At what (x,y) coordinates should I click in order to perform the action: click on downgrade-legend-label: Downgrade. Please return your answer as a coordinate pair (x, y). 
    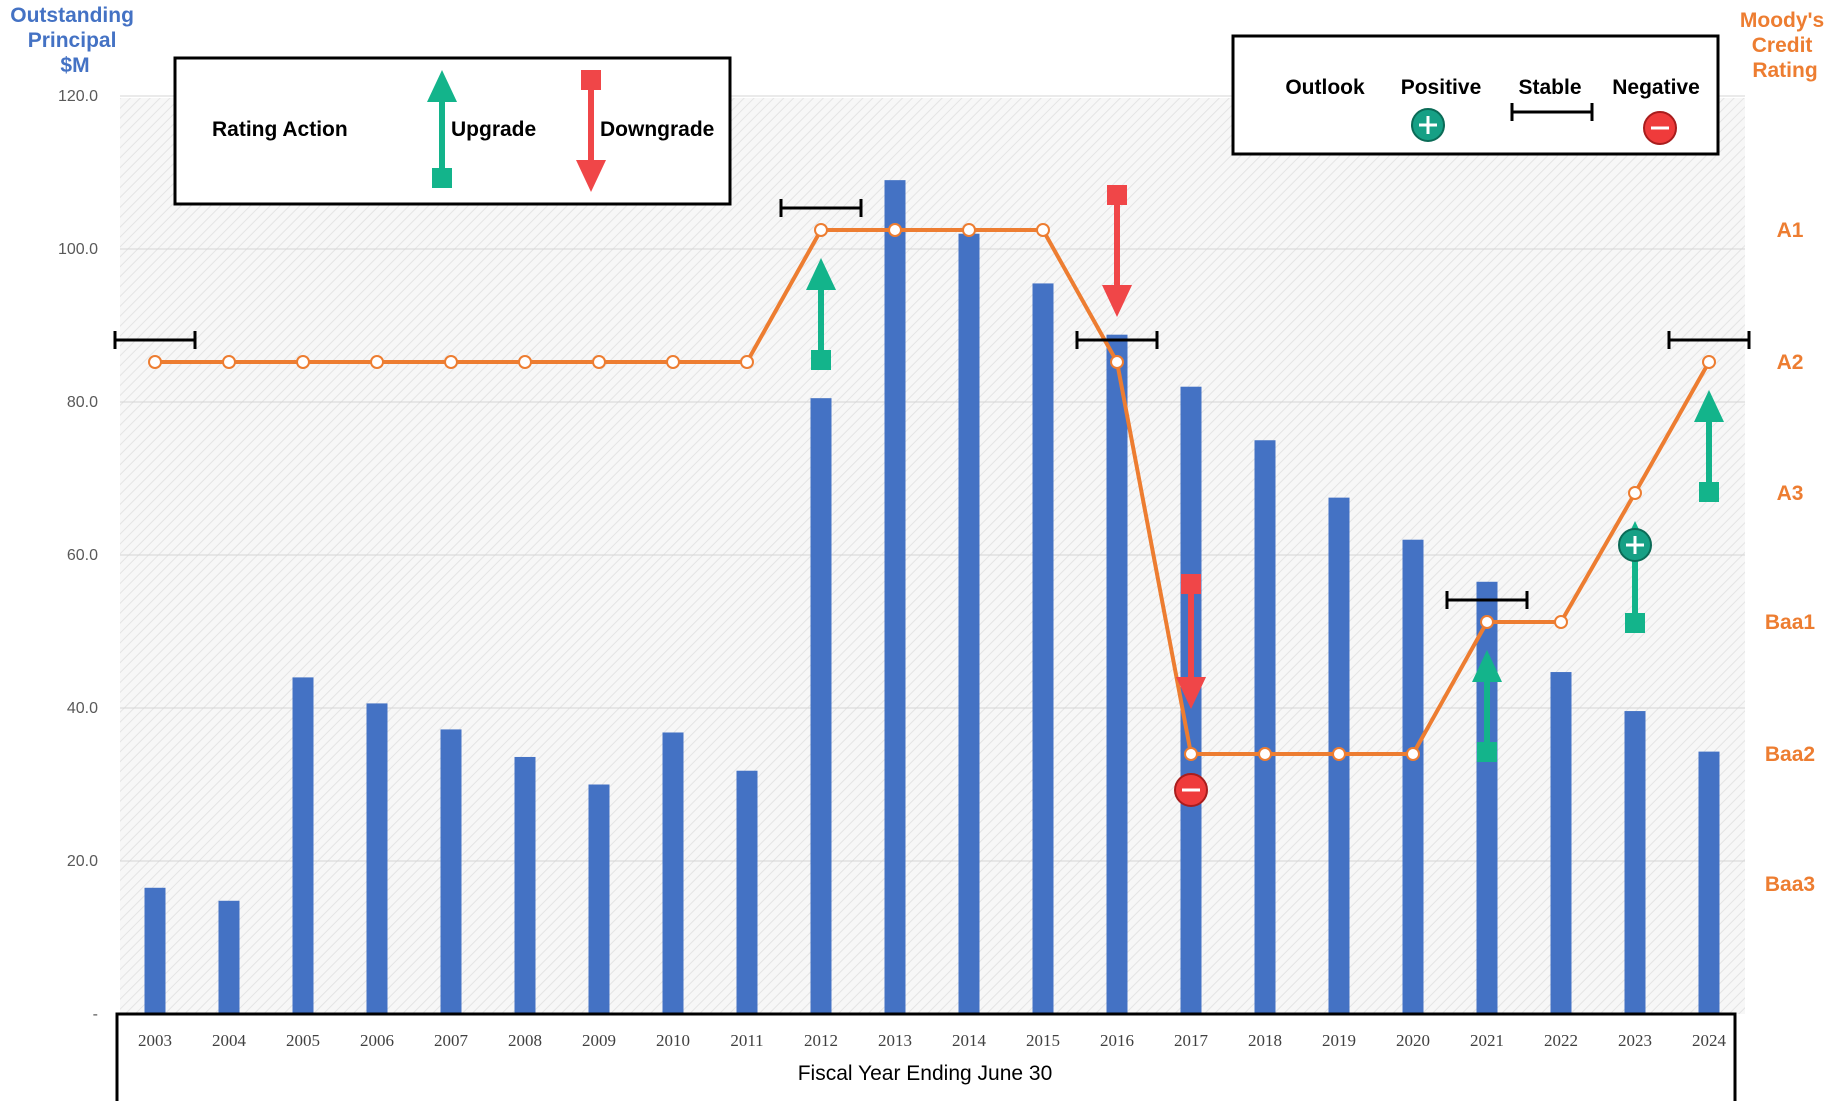
    Looking at the image, I should click on (657, 129).